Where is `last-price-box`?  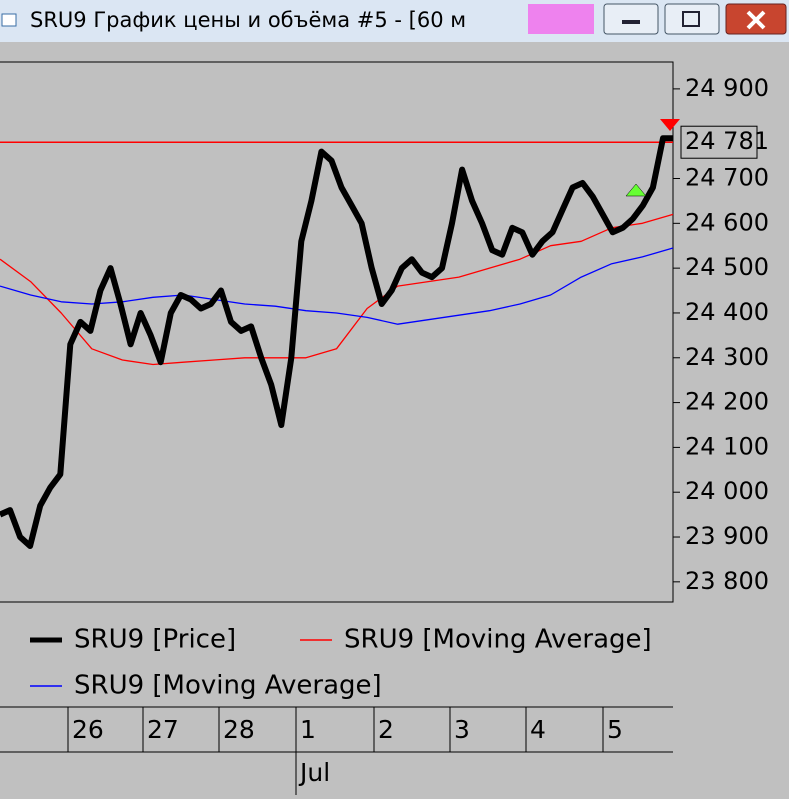 last-price-box is located at coordinates (719, 142).